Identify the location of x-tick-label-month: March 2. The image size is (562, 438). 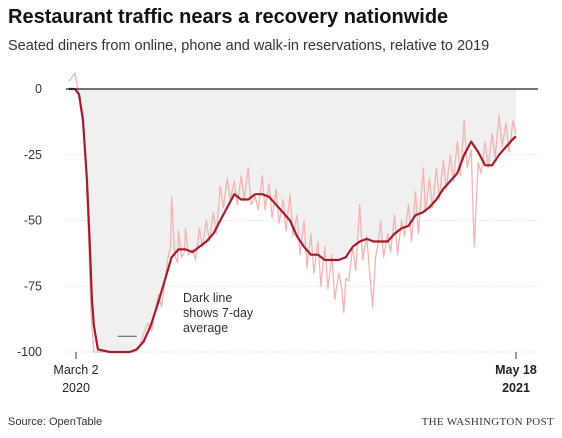
(75, 370).